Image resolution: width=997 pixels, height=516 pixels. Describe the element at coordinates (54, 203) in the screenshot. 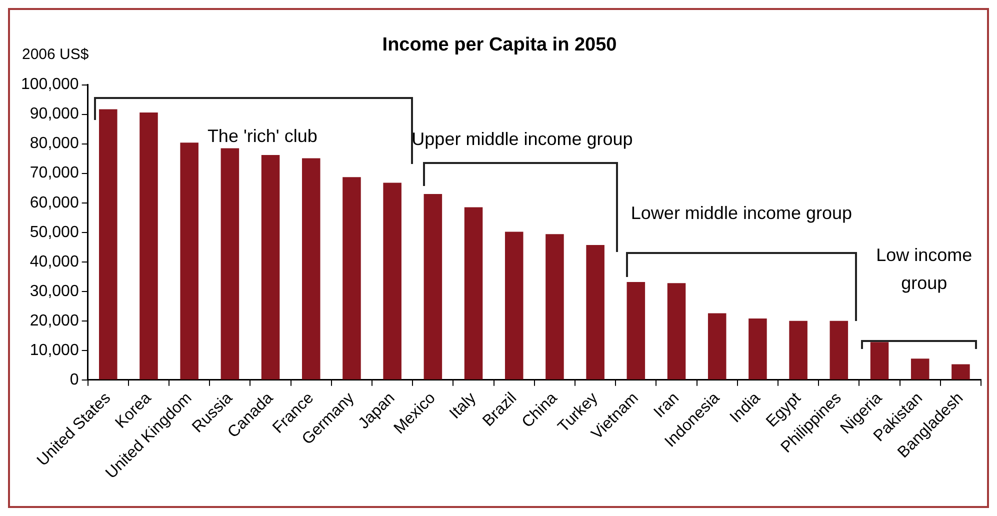

I see `y-tick-label: 60,000` at that location.